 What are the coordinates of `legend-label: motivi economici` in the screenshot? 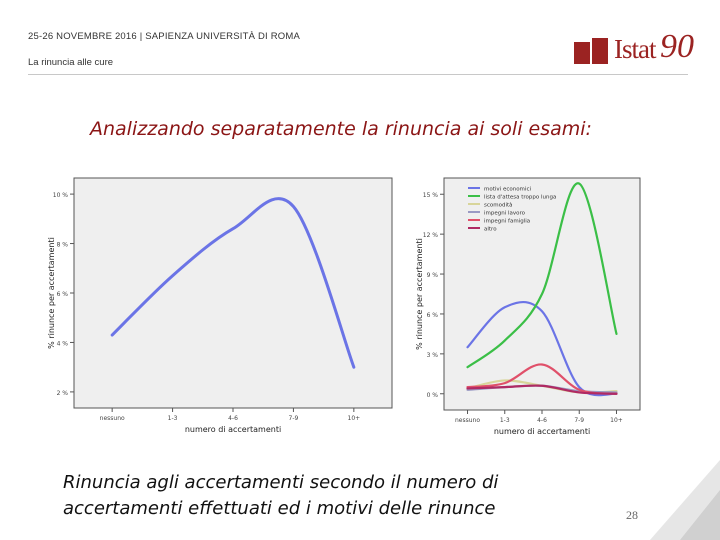 It's located at (507, 190).